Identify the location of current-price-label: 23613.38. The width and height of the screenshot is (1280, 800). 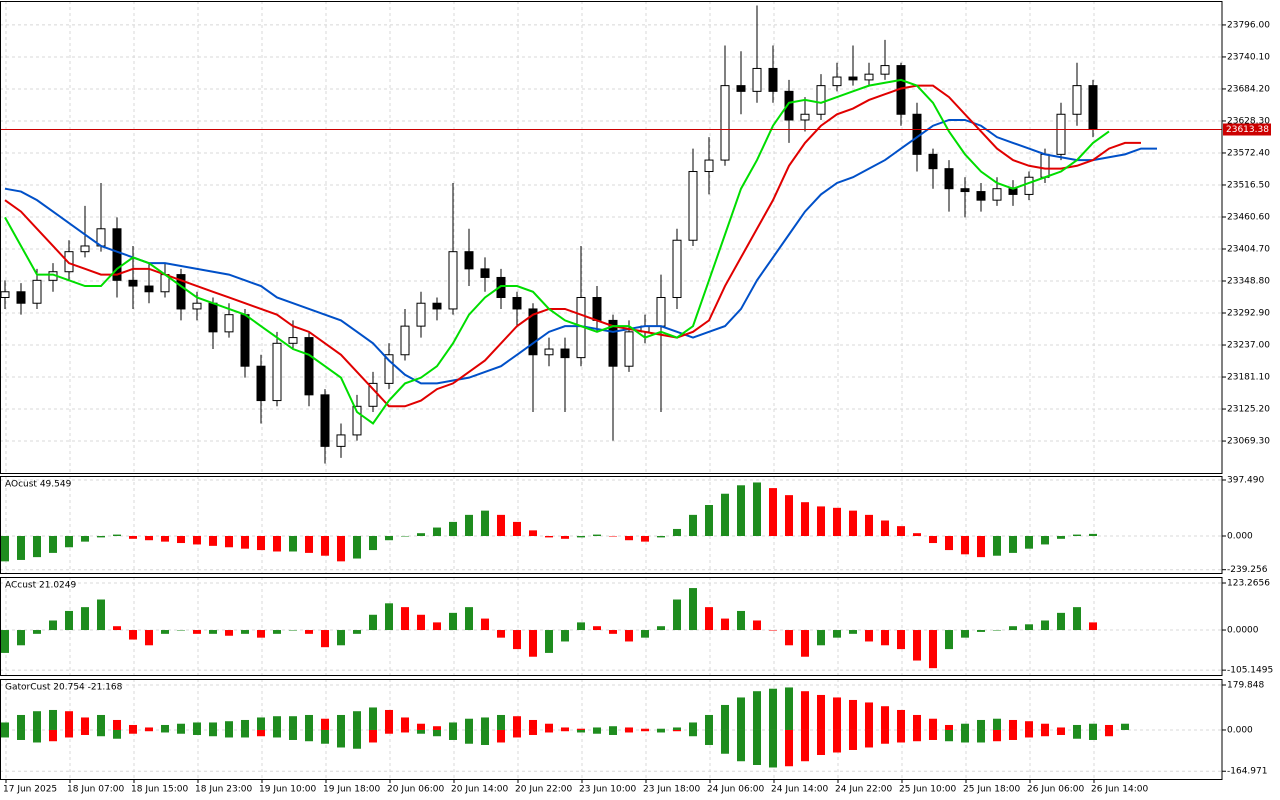
(1247, 130).